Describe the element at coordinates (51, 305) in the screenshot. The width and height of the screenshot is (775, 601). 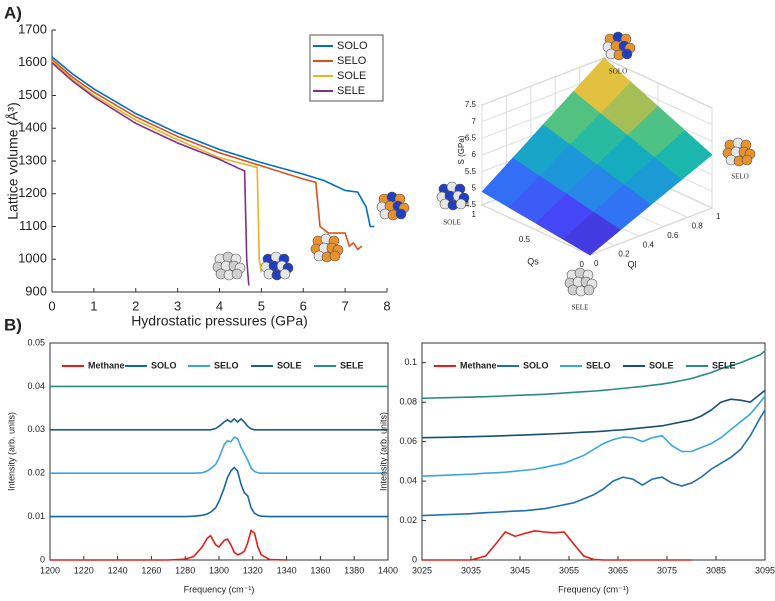
I see `x-tick-label: 0` at that location.